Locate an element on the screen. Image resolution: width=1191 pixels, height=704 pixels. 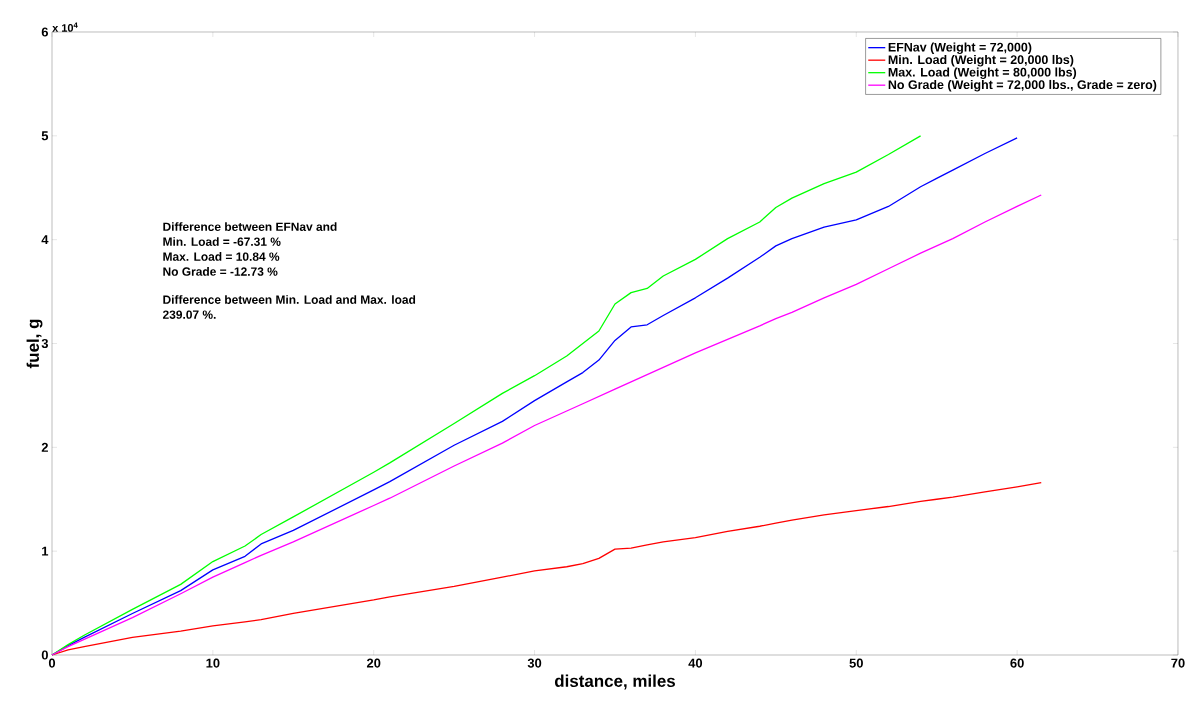
x-axis-title: distance, miles is located at coordinates (614, 682).